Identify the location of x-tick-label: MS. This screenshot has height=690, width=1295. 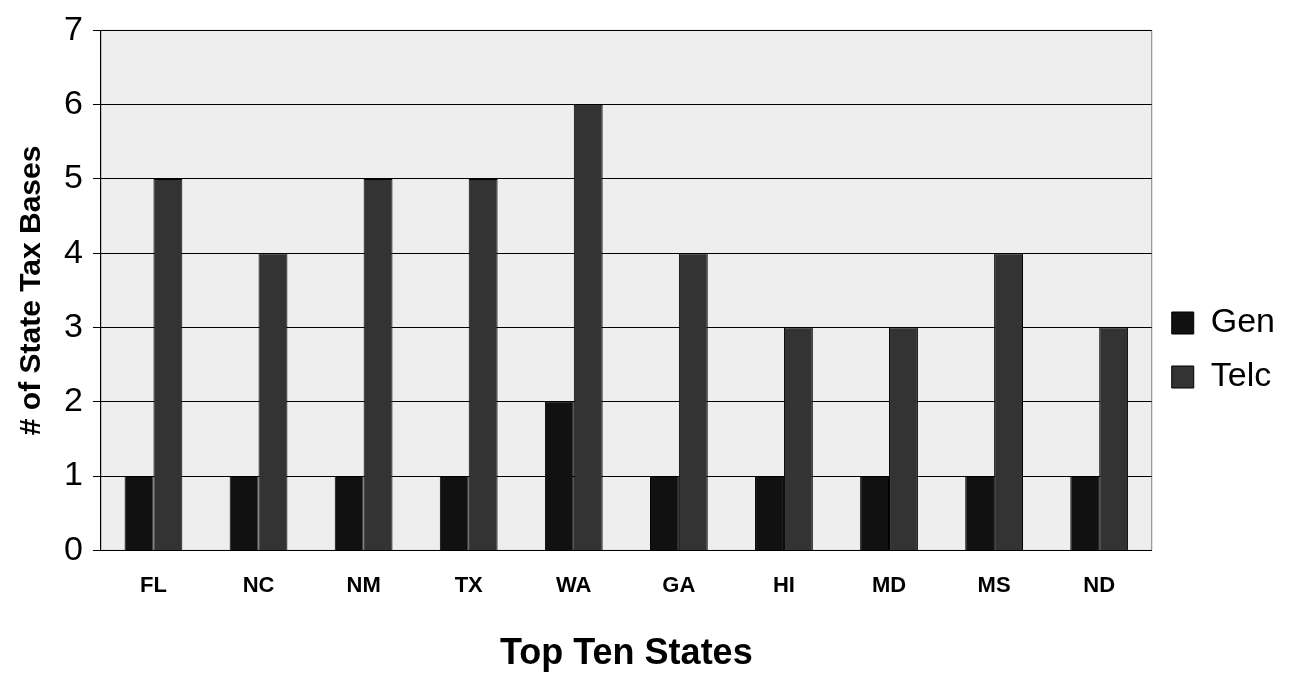
(994, 584).